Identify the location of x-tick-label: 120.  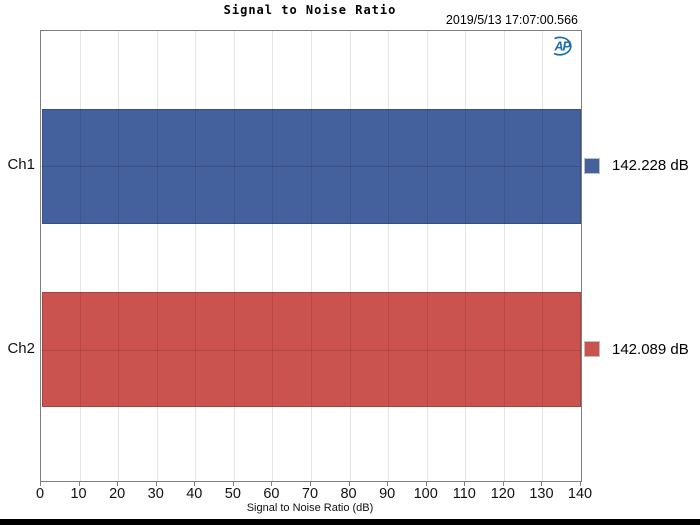
(502, 494).